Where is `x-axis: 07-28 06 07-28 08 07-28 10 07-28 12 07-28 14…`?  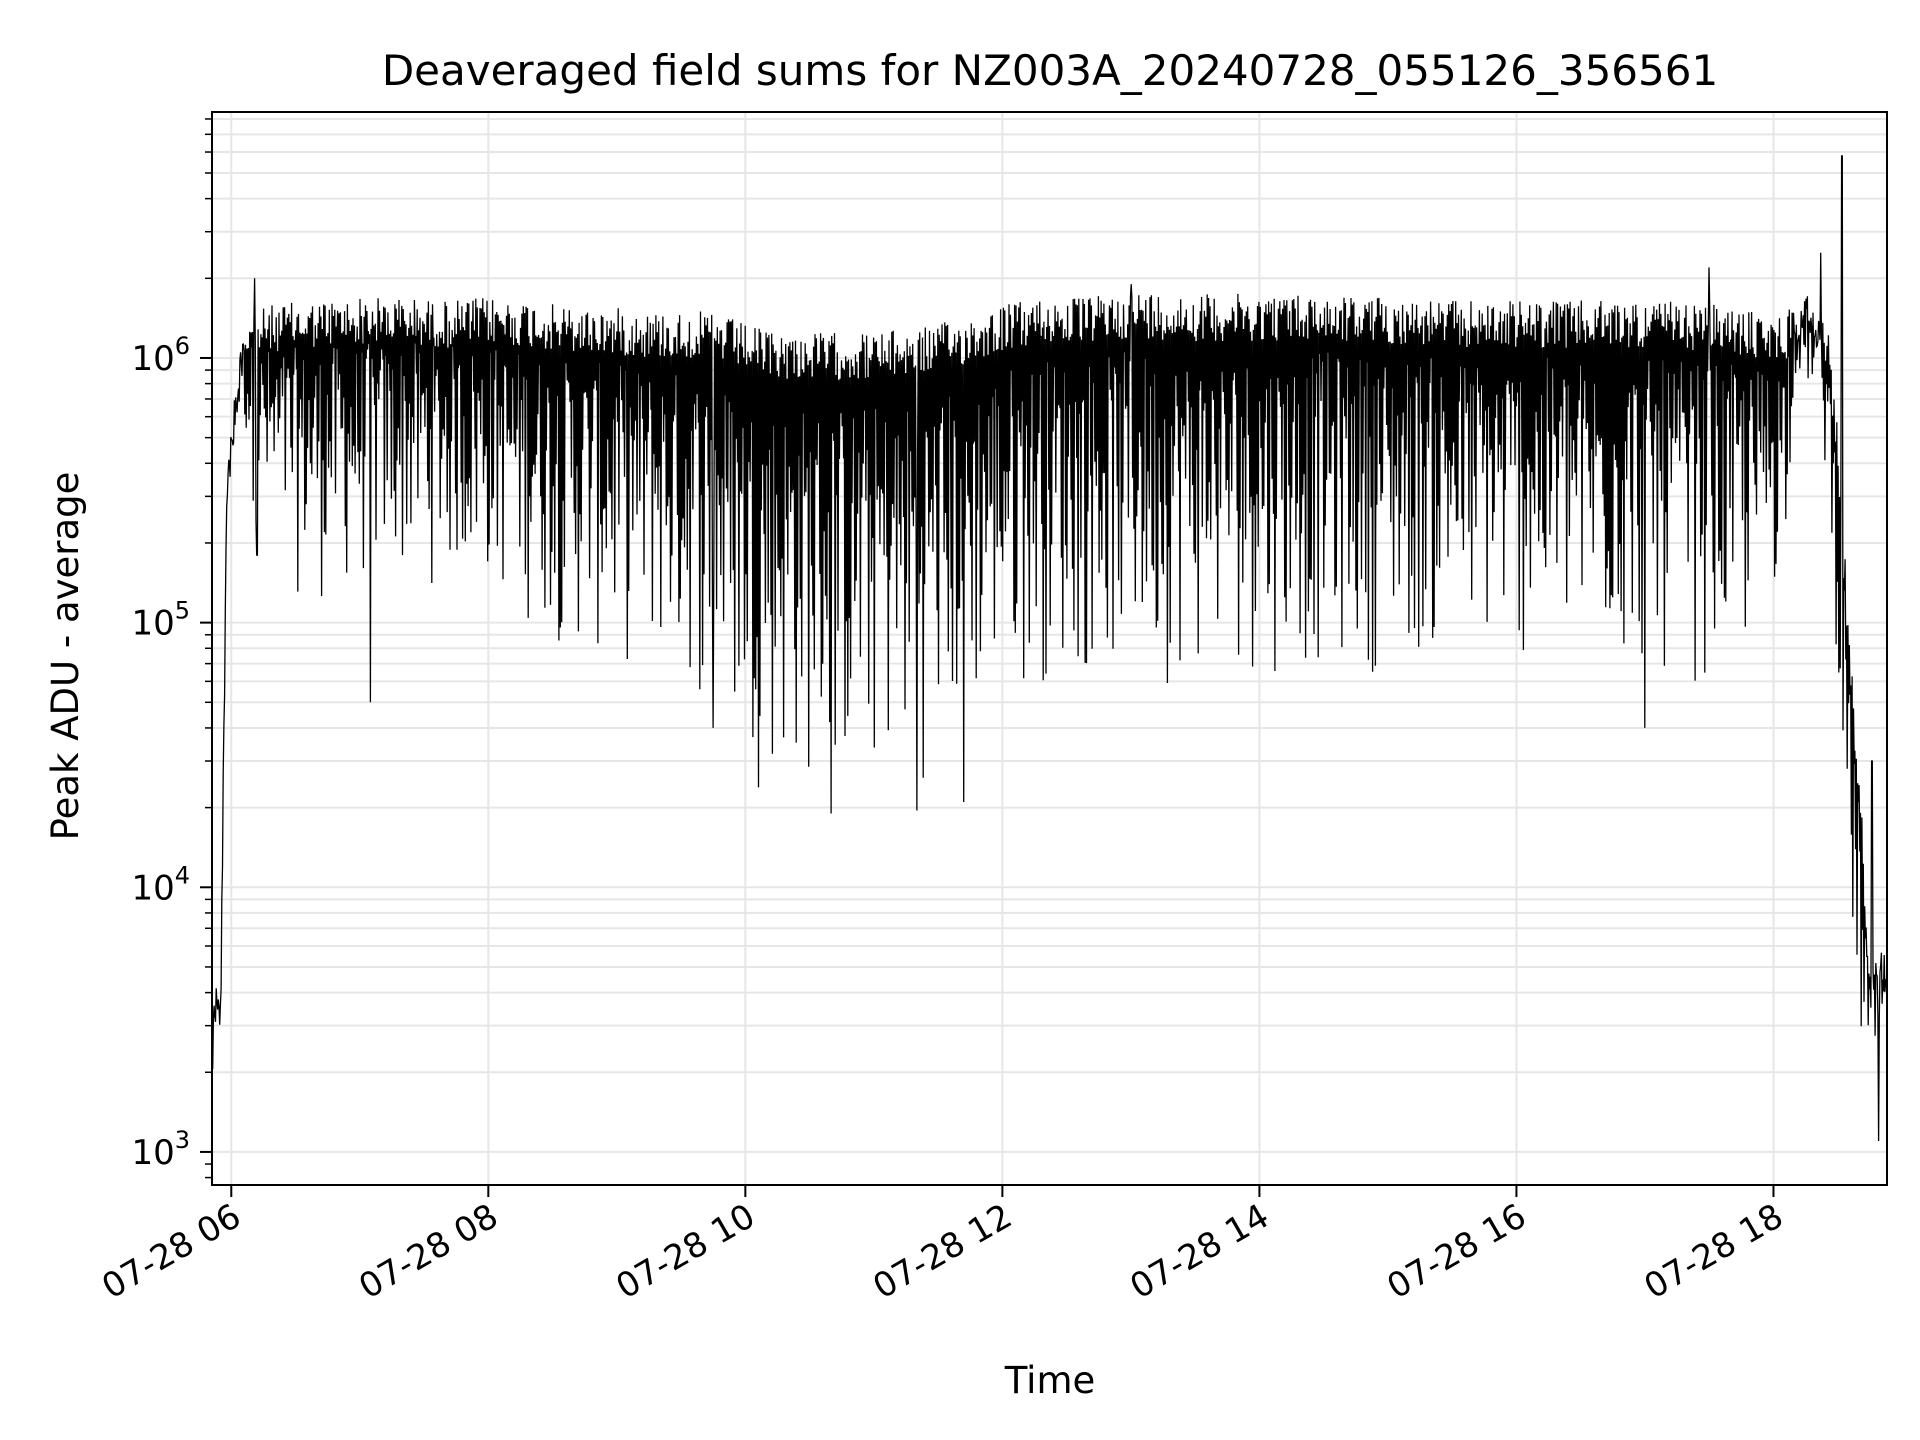 x-axis: 07-28 06 07-28 08 07-28 10 07-28 12 07-28 14… is located at coordinates (942, 1246).